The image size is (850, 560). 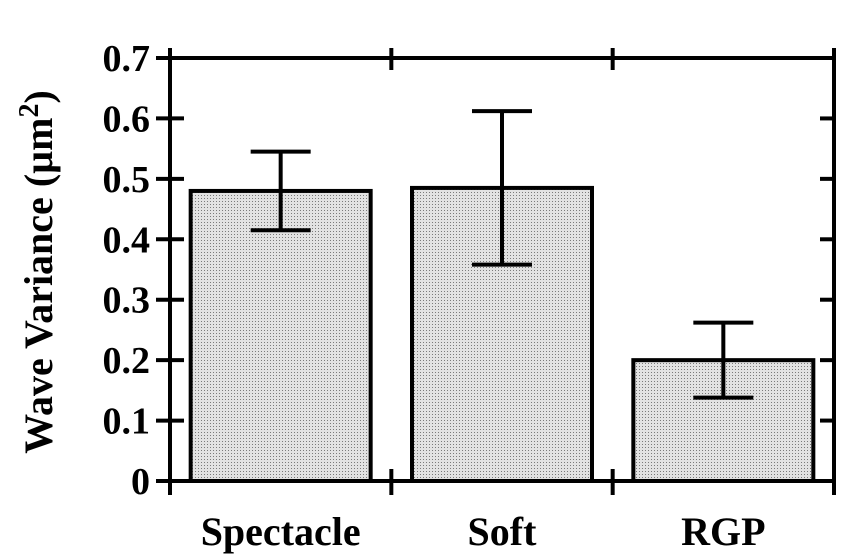 What do you see at coordinates (38, 96) in the screenshot?
I see `y-axis-title-close: )` at bounding box center [38, 96].